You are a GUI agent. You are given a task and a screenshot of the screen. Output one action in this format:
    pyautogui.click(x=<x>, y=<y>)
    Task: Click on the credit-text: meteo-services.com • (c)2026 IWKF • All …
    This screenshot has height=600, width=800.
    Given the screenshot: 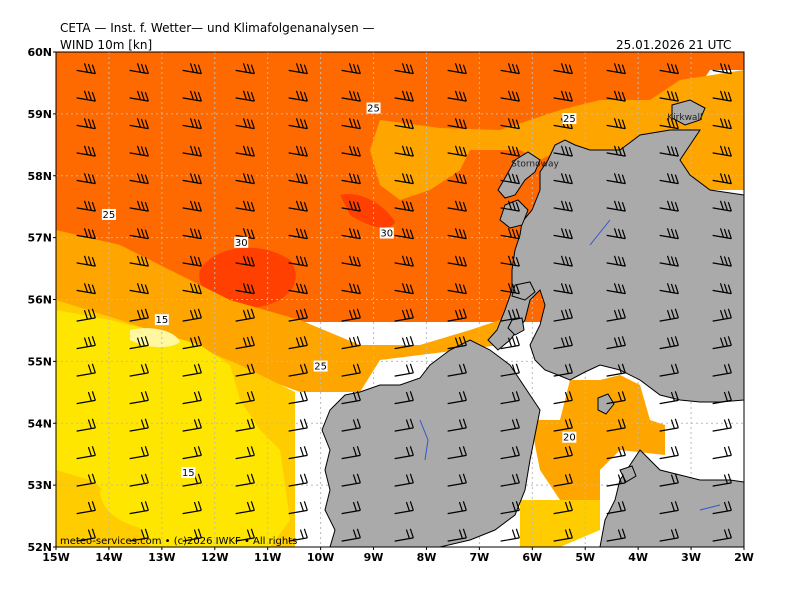 What is the action you would take?
    pyautogui.click(x=178, y=541)
    